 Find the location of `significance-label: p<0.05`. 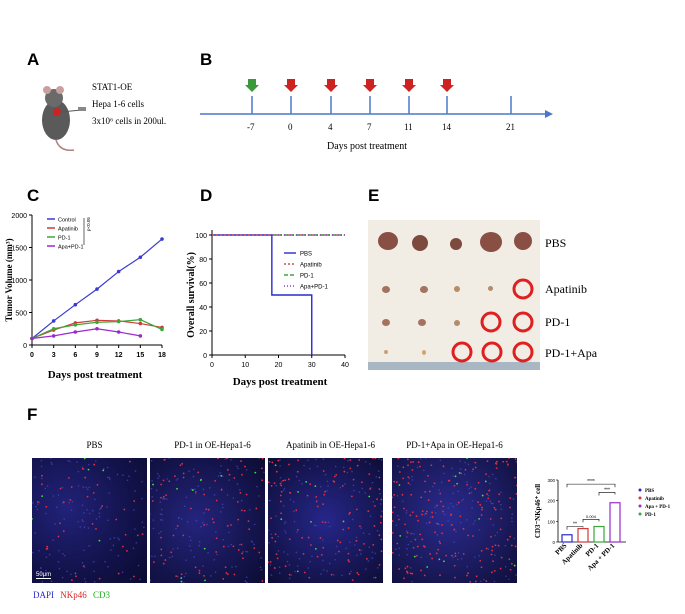

significance-label: p<0.05 is located at coordinates (88, 224).